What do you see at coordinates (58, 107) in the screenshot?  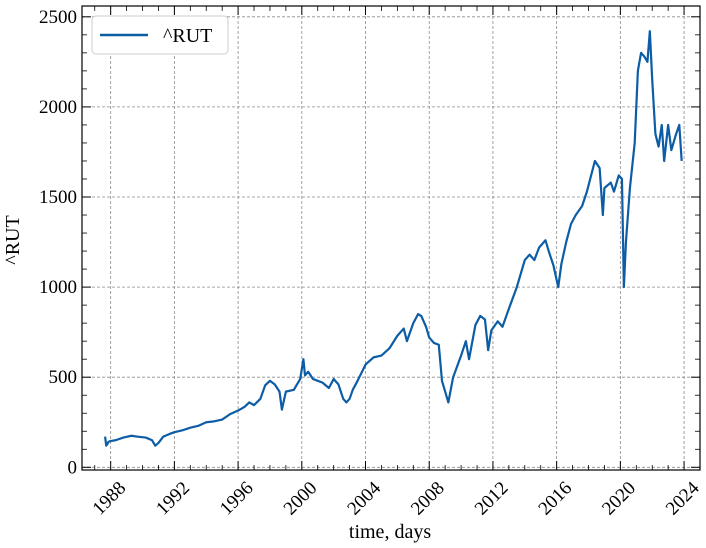 I see `y-tick-label: 2000` at bounding box center [58, 107].